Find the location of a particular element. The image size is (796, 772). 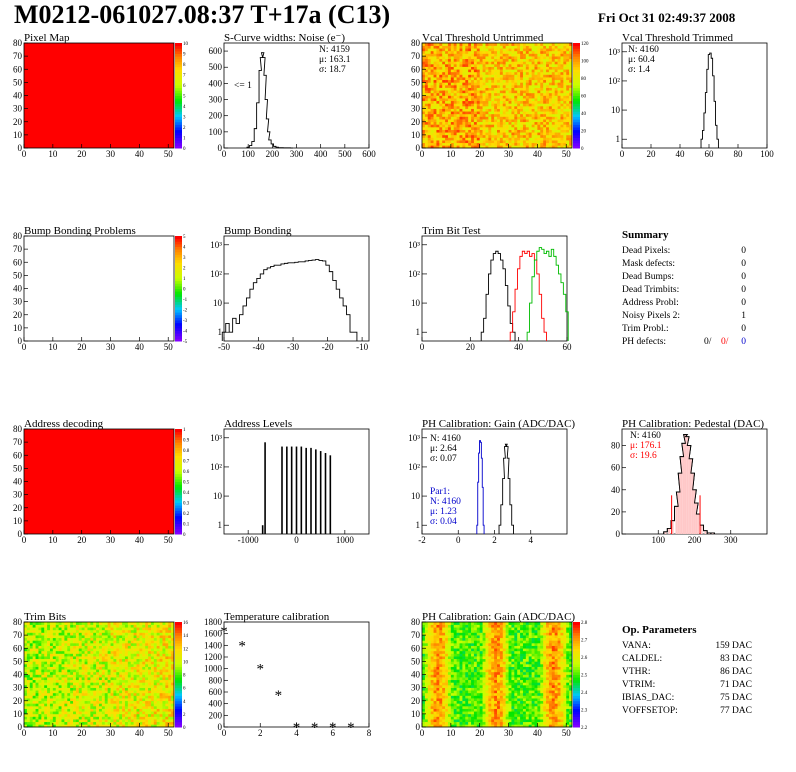

plot-frame is located at coordinates (494, 288).